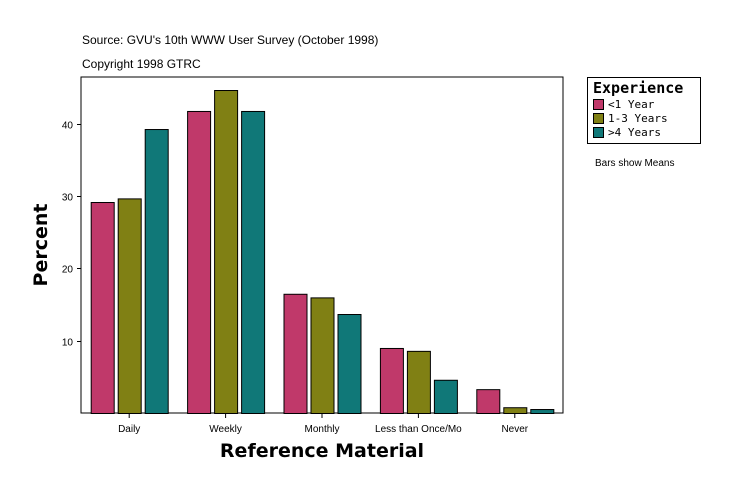 This screenshot has height=496, width=736. What do you see at coordinates (638, 118) in the screenshot?
I see `legend-label: 1-3 Years` at bounding box center [638, 118].